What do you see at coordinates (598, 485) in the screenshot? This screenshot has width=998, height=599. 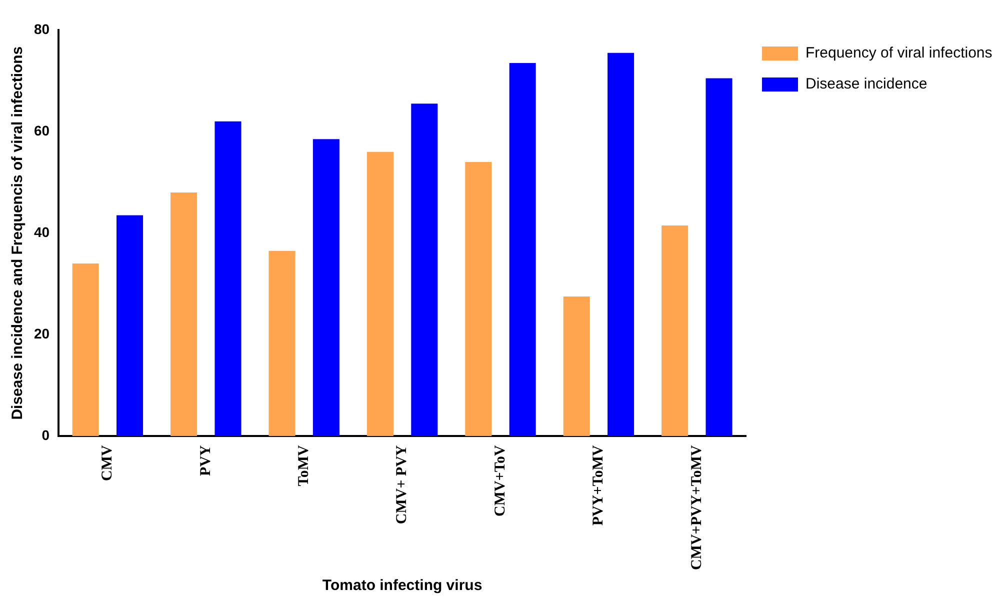 I see `x-tick-label: PVY+ToMV` at bounding box center [598, 485].